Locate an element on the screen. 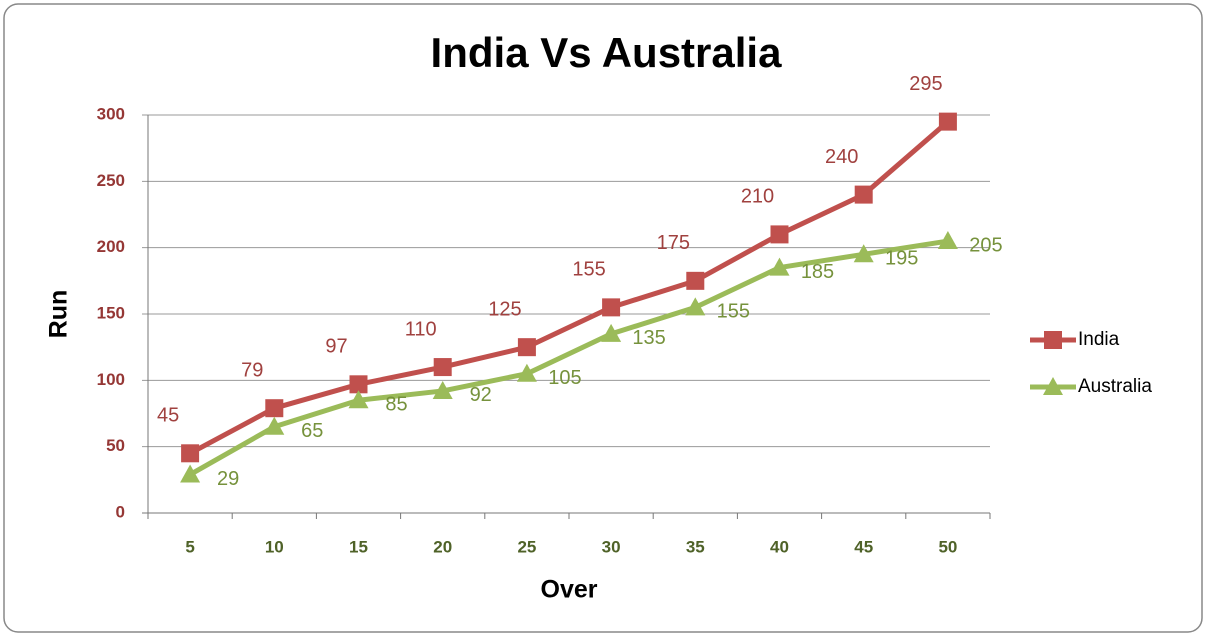 The width and height of the screenshot is (1207, 637). x-tick-label: 30 is located at coordinates (611, 546).